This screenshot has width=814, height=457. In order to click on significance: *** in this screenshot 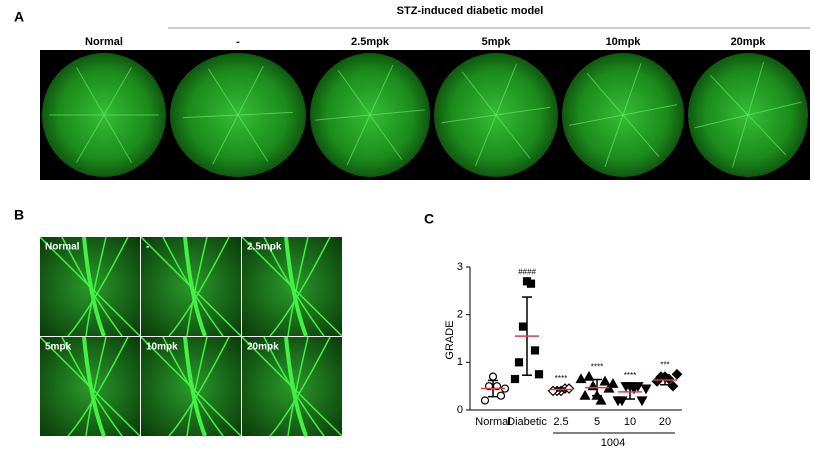, I will do `click(664, 364)`.